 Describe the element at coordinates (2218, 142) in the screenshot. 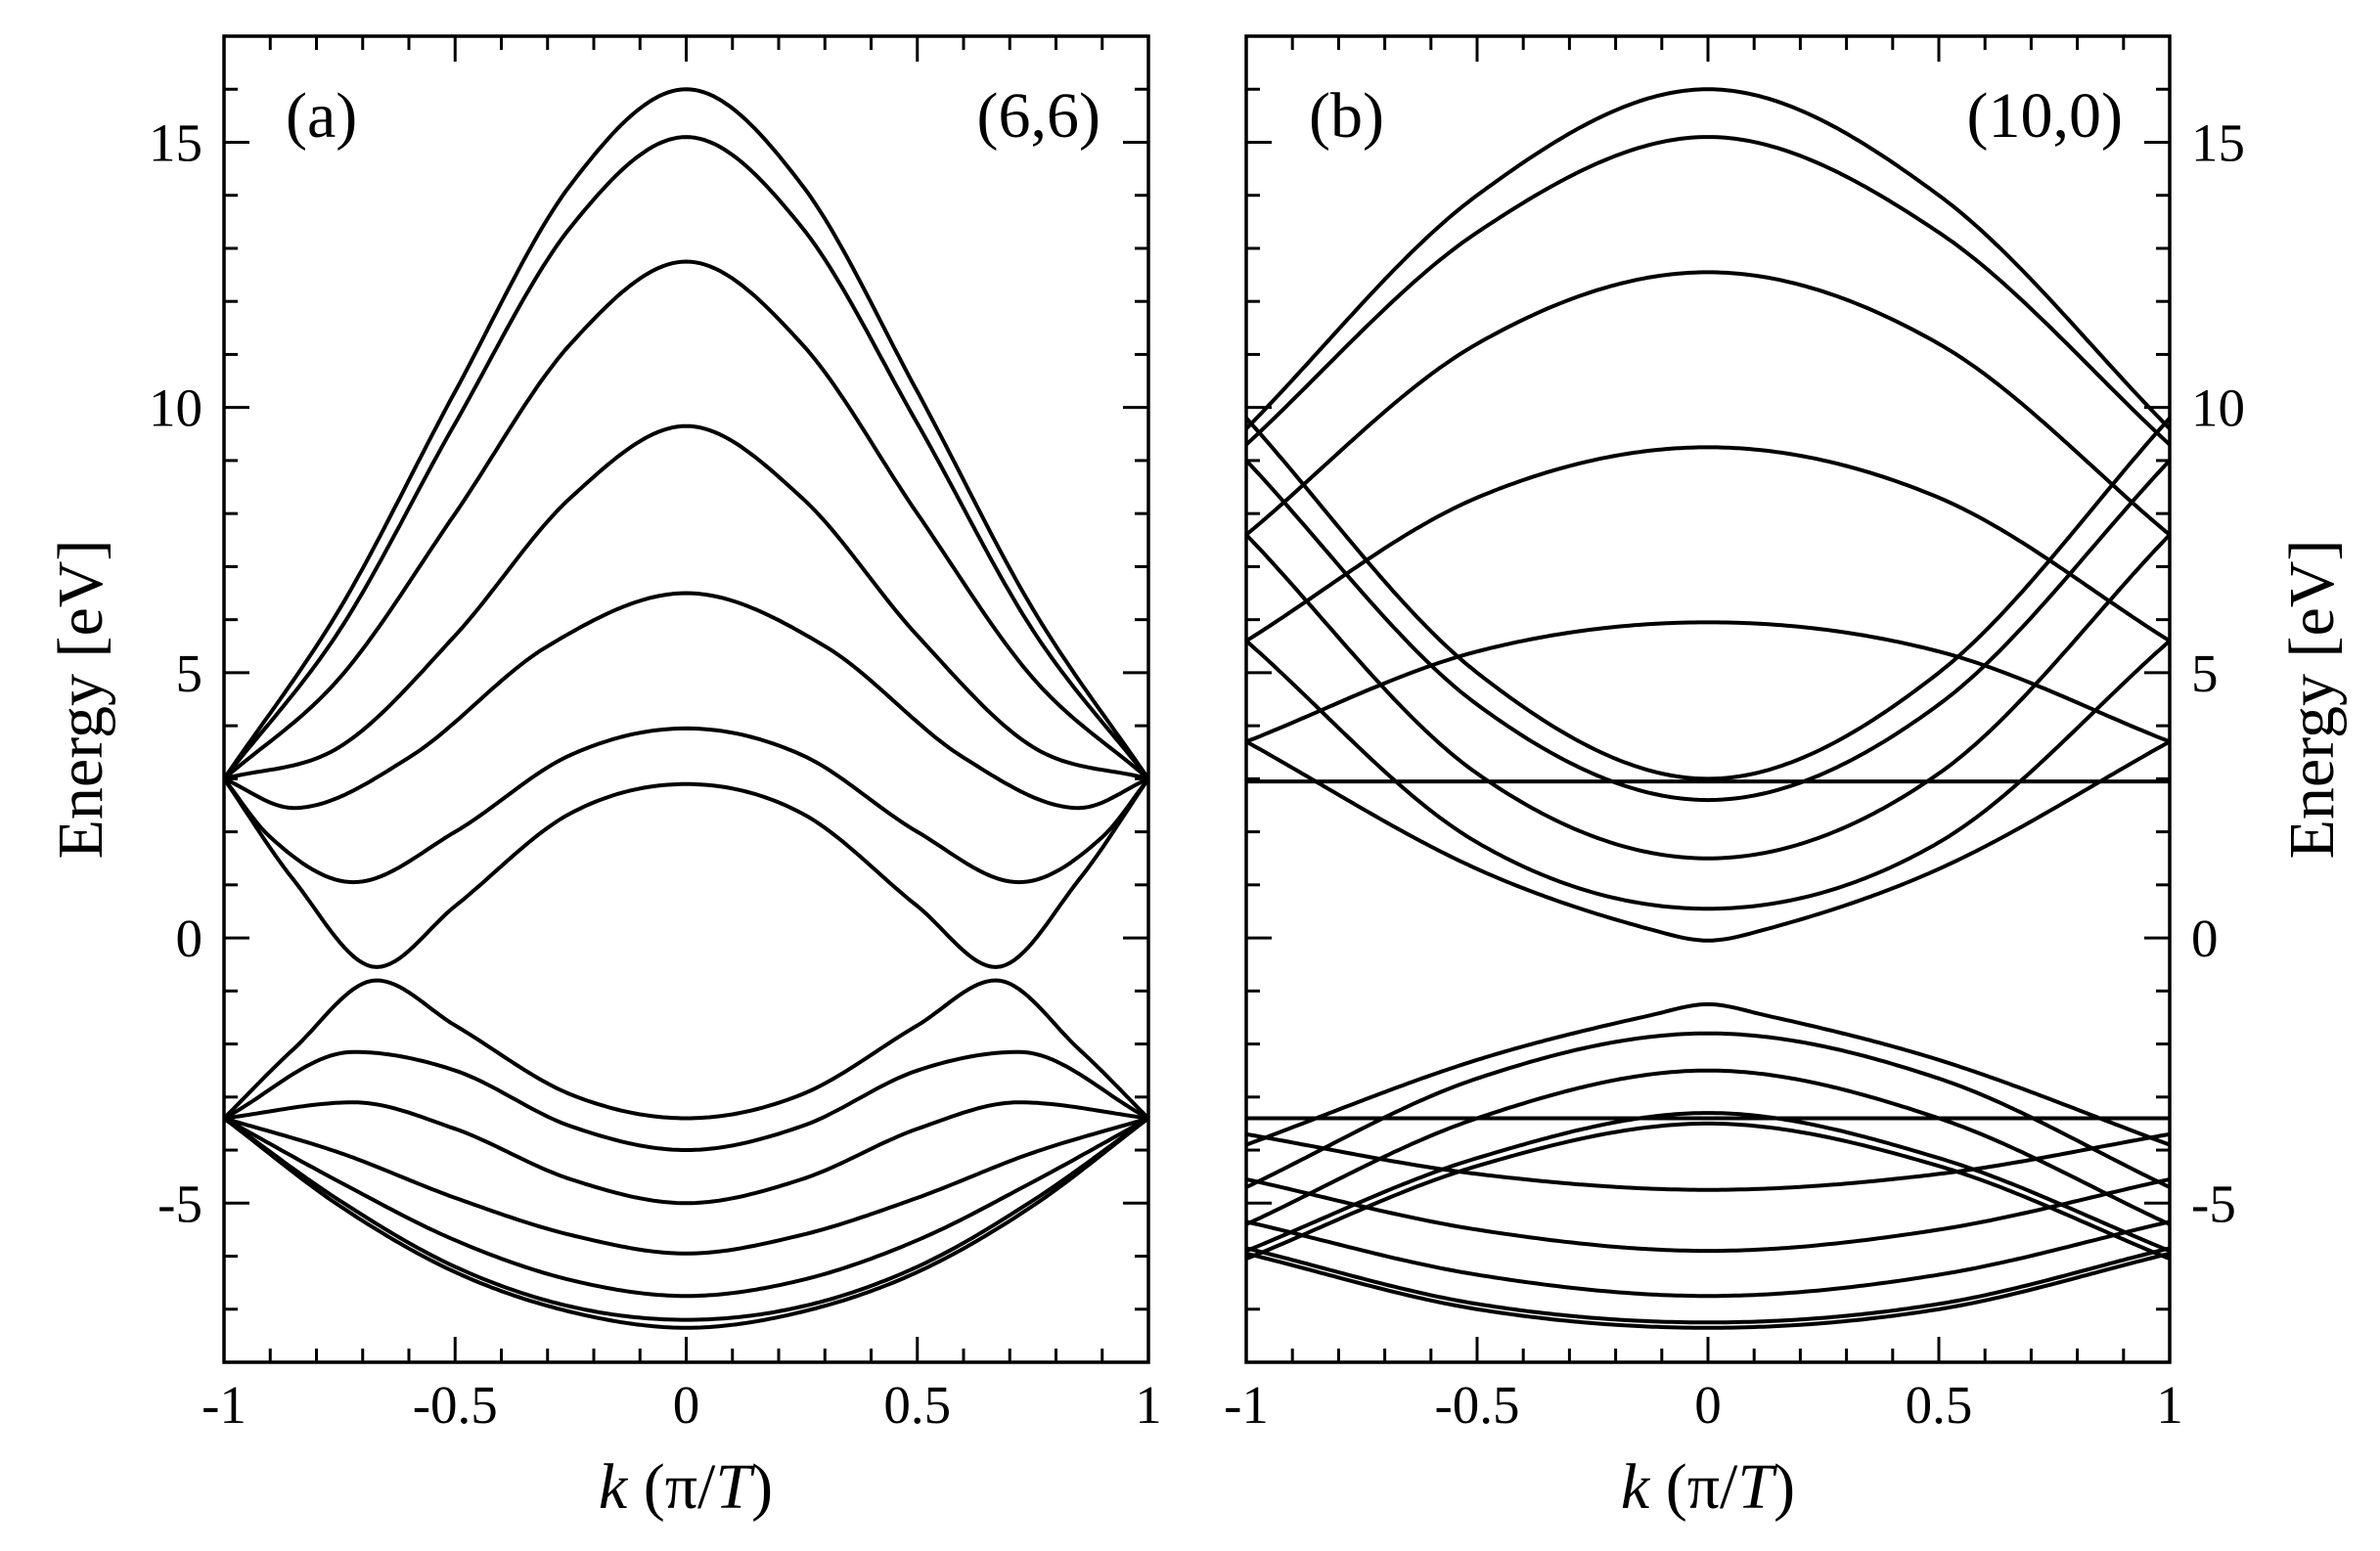

I see `panel-b-ytick-label: 15` at that location.